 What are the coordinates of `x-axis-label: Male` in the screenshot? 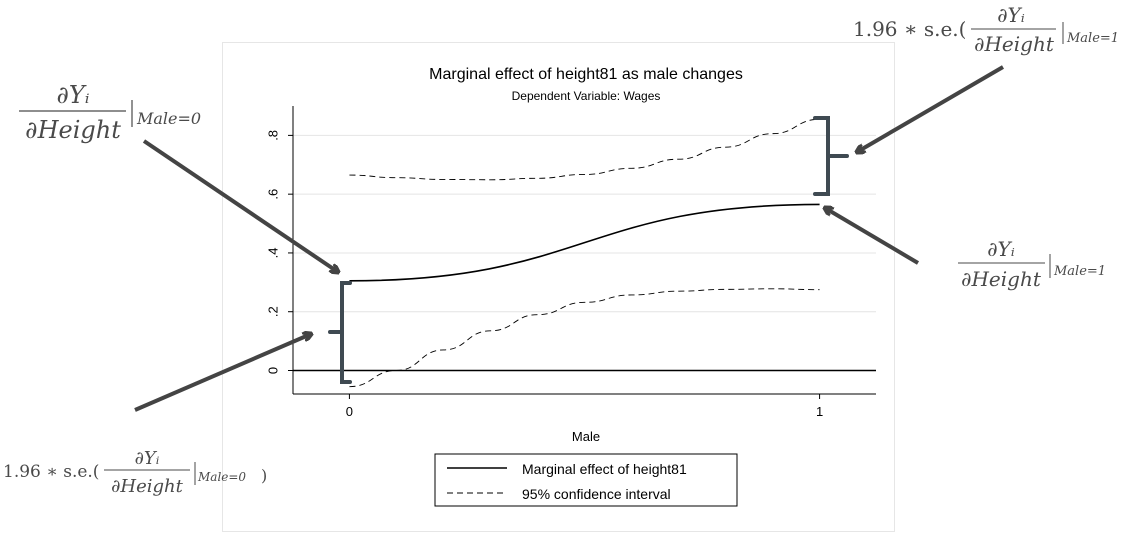 It's located at (586, 436).